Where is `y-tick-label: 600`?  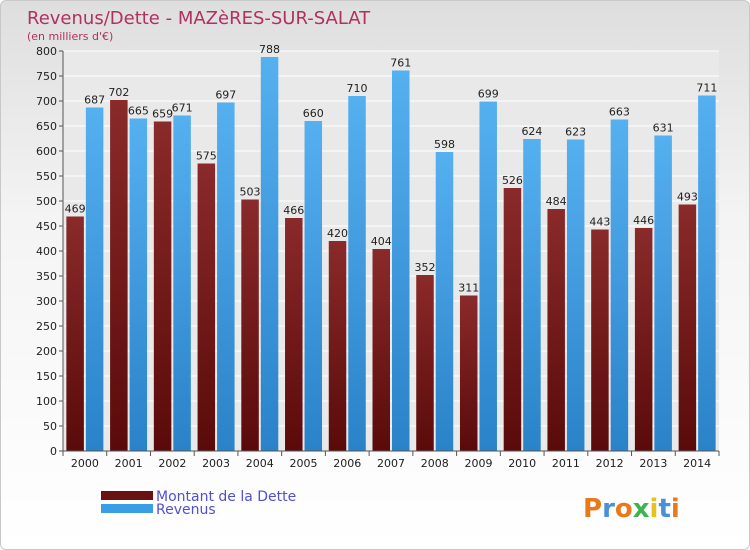
y-tick-label: 600 is located at coordinates (46, 151).